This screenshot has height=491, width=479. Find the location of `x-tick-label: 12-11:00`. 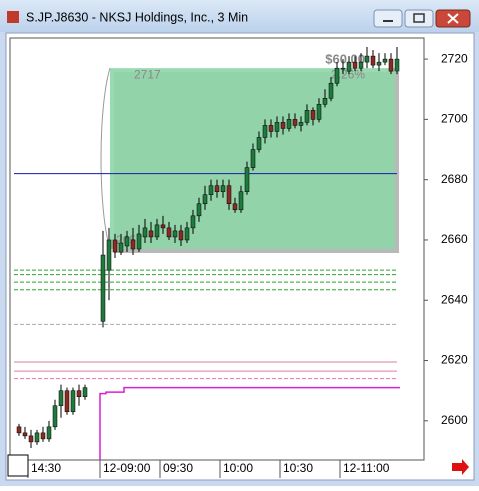

x-tick-label: 12-11:00 is located at coordinates (366, 468).